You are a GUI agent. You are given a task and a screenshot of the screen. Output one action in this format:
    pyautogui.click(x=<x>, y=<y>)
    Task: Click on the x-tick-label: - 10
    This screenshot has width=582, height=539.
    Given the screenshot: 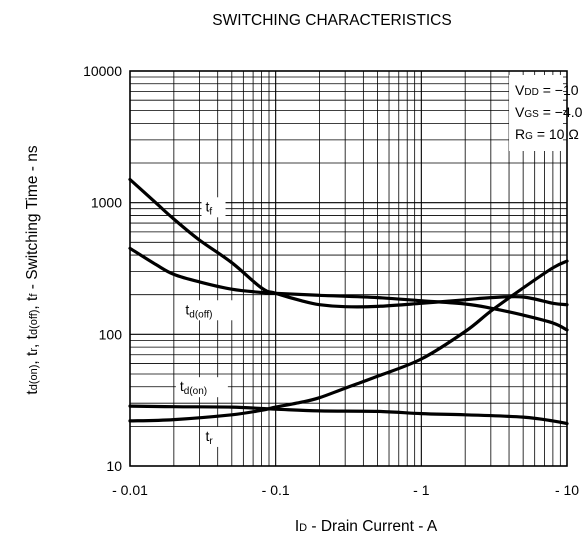 What is the action you would take?
    pyautogui.click(x=567, y=490)
    